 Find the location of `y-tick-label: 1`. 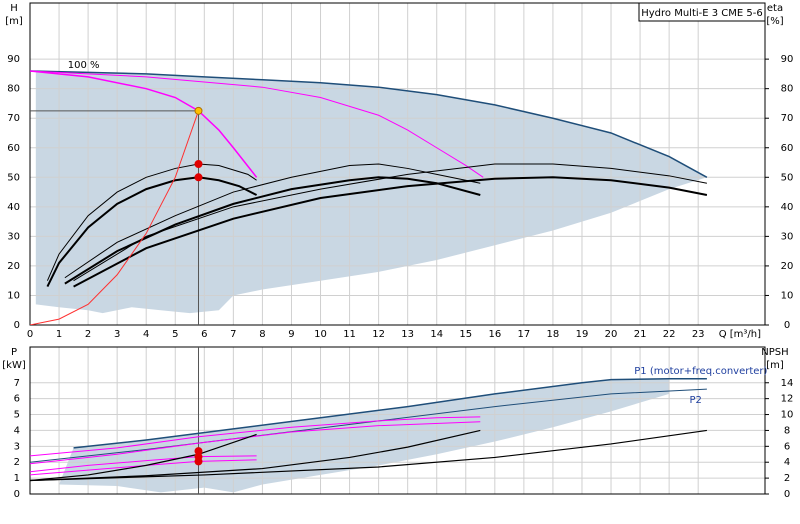

y-tick-label: 1 is located at coordinates (17, 478).